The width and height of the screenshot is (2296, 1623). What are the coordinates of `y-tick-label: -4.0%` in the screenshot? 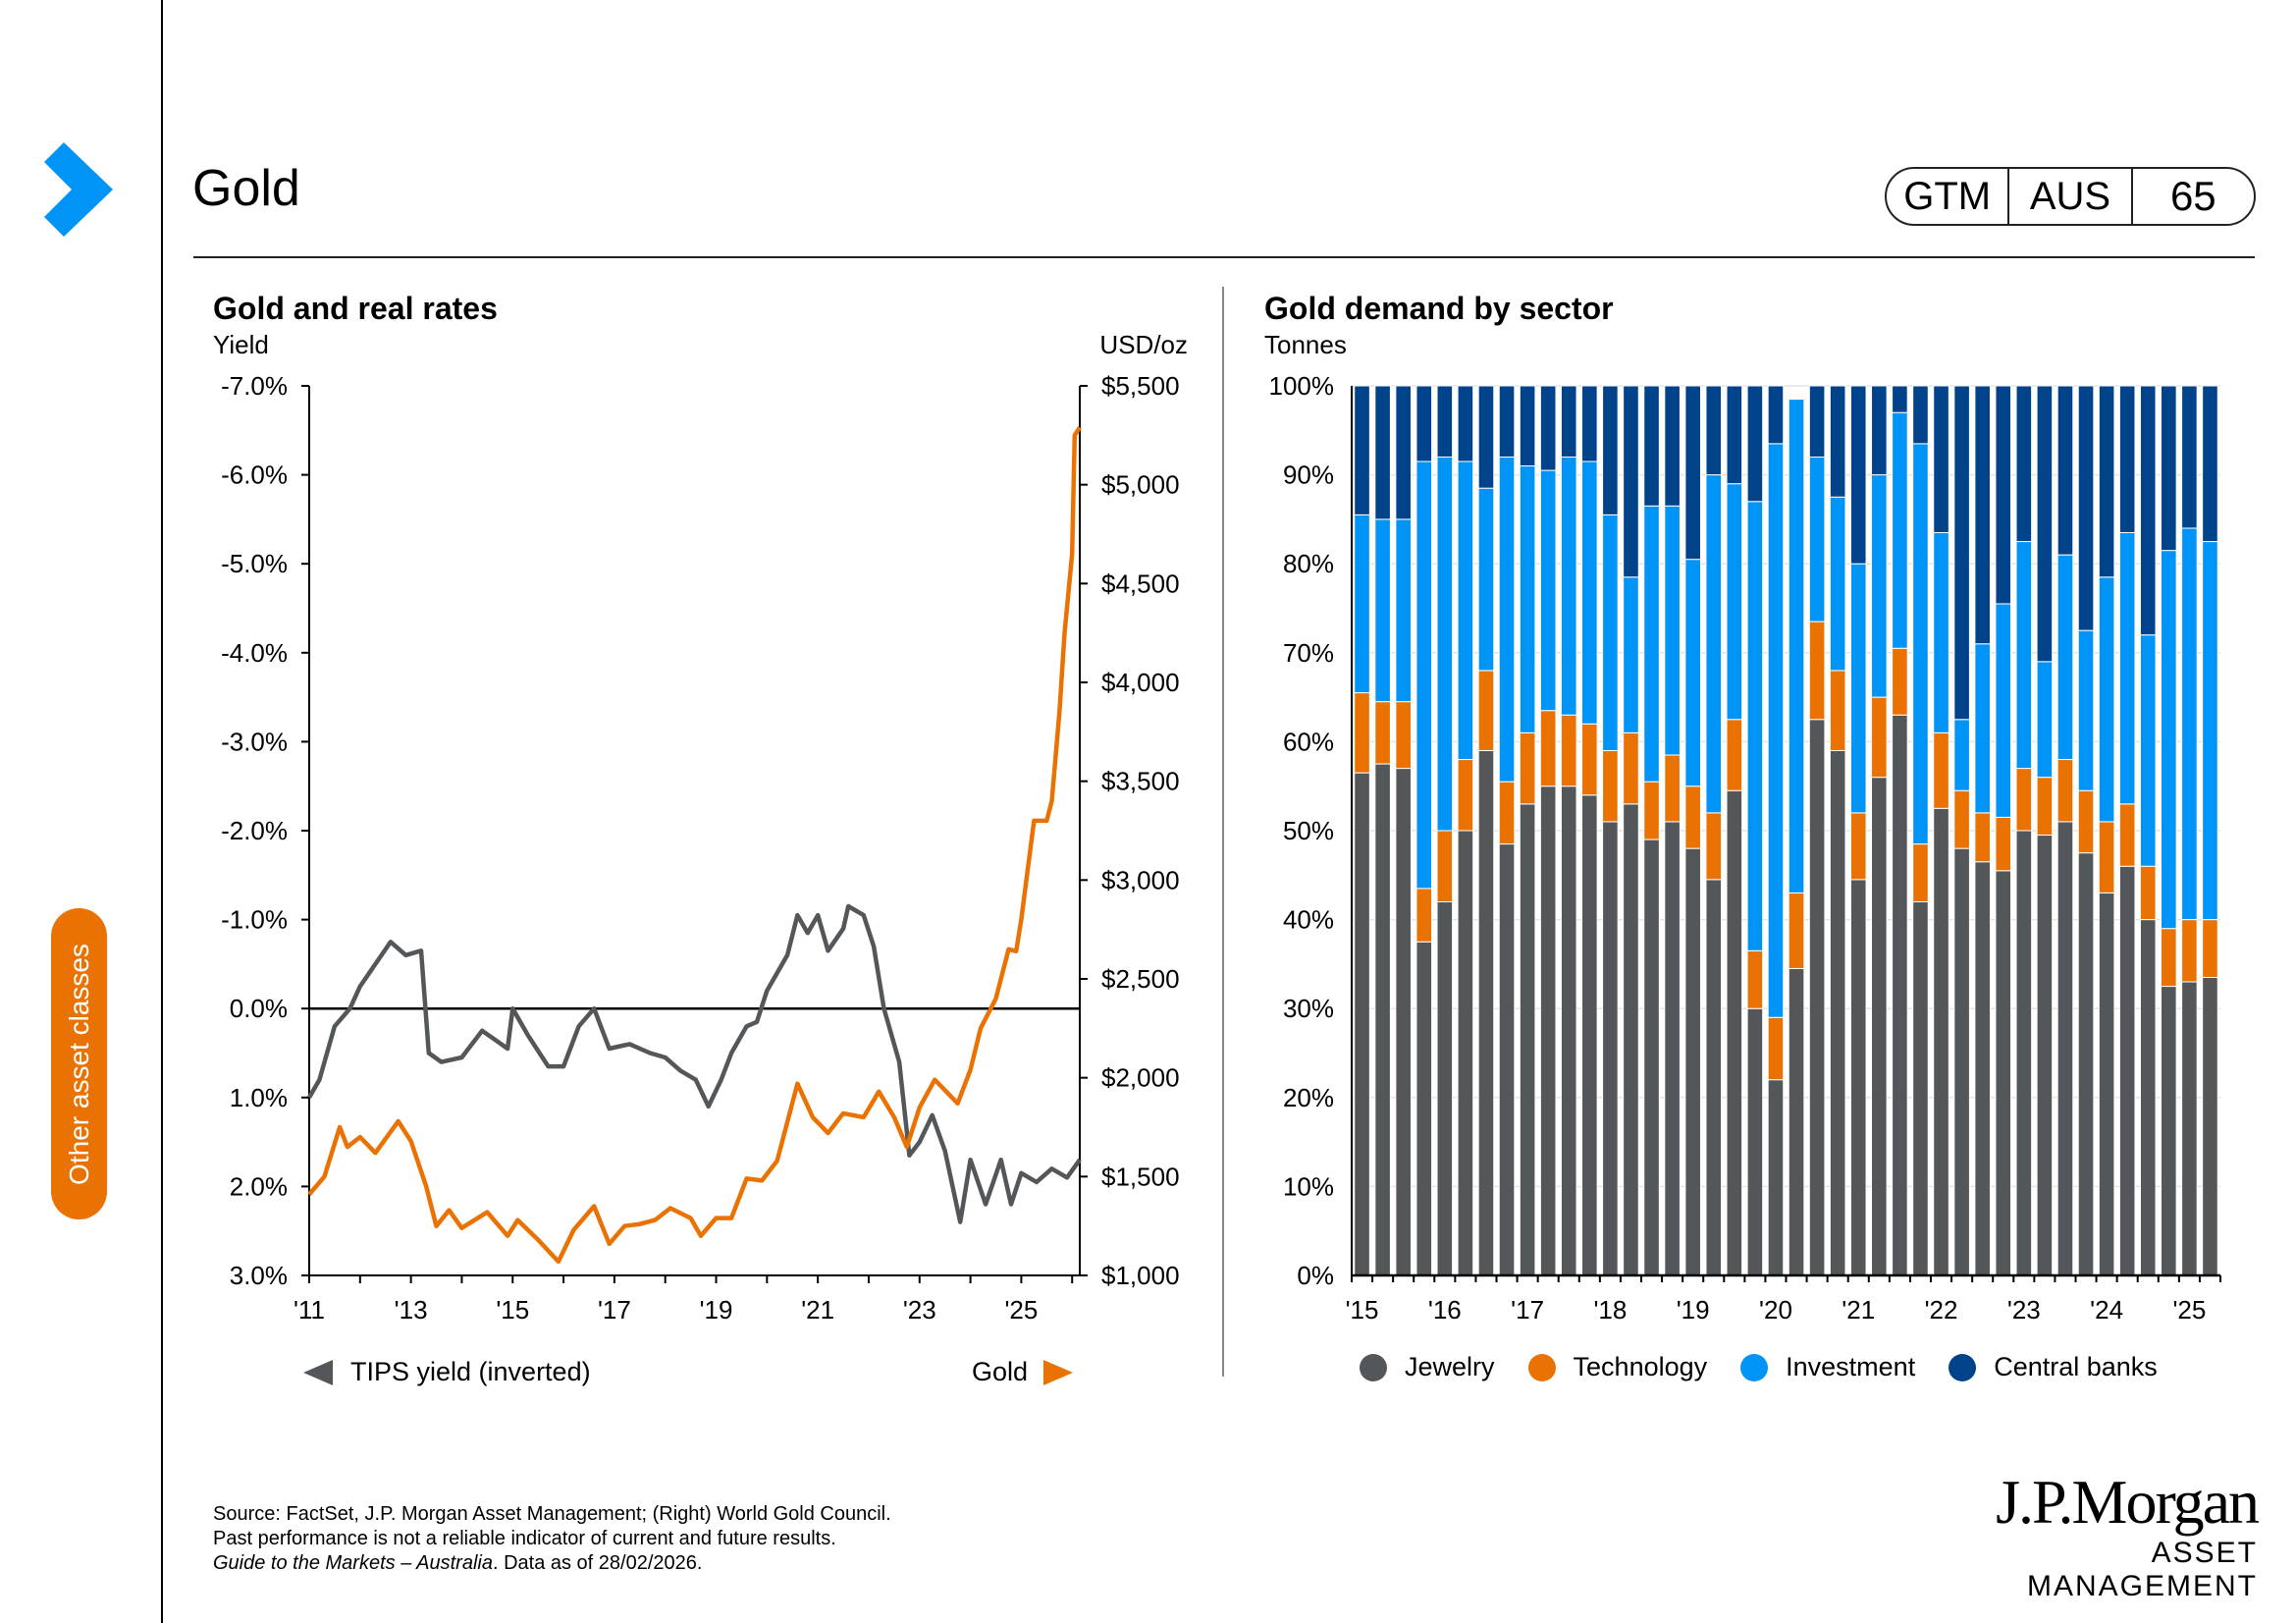 It's located at (254, 653).